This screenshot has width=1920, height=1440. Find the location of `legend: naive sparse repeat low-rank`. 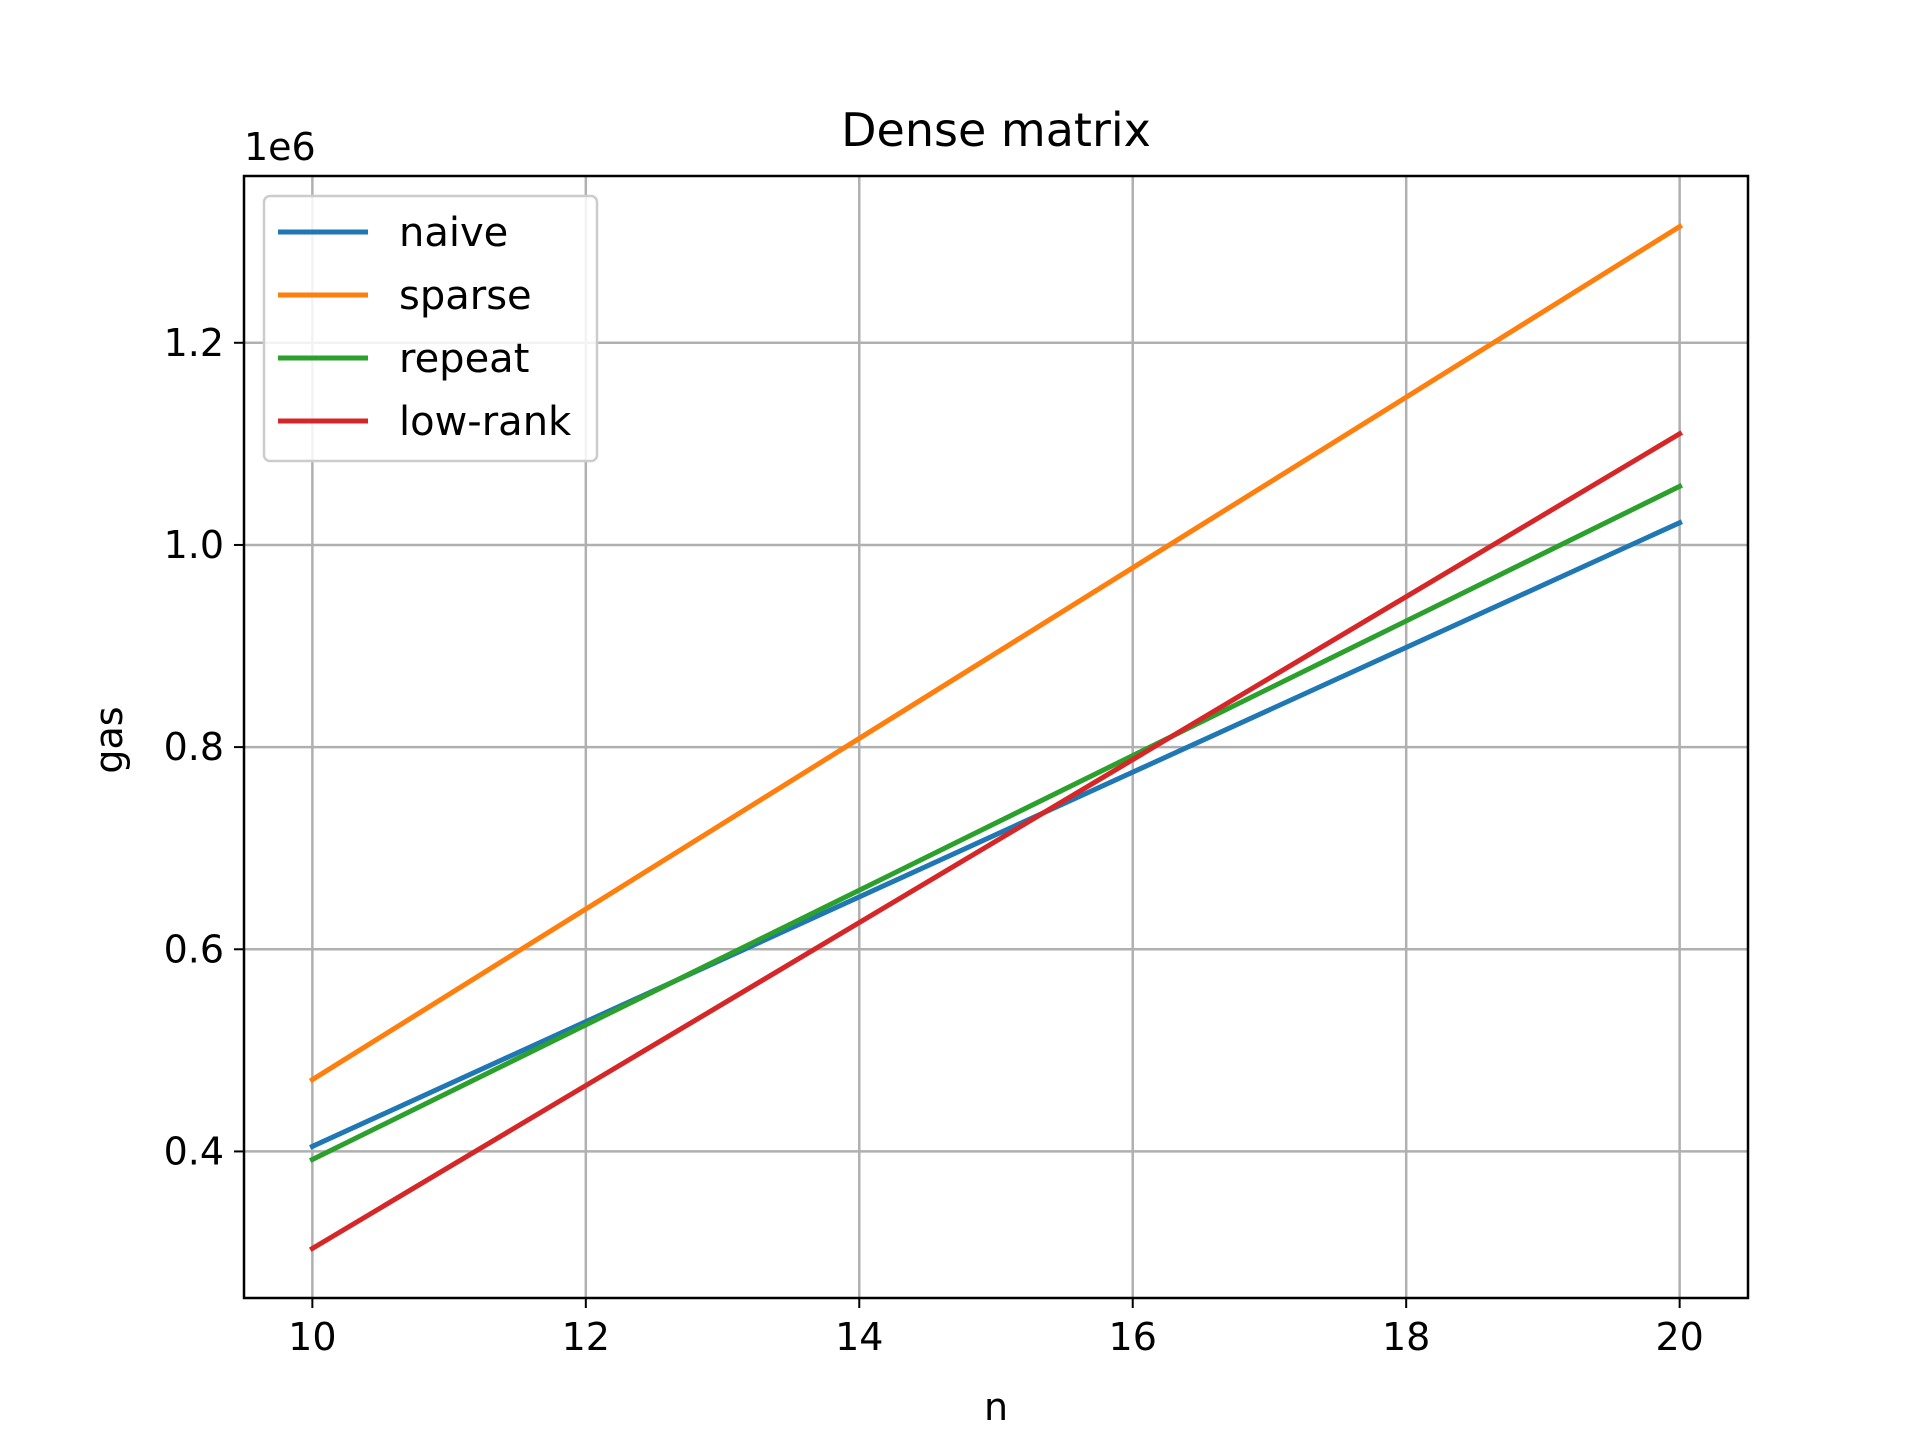

legend: naive sparse repeat low-rank is located at coordinates (430, 328).